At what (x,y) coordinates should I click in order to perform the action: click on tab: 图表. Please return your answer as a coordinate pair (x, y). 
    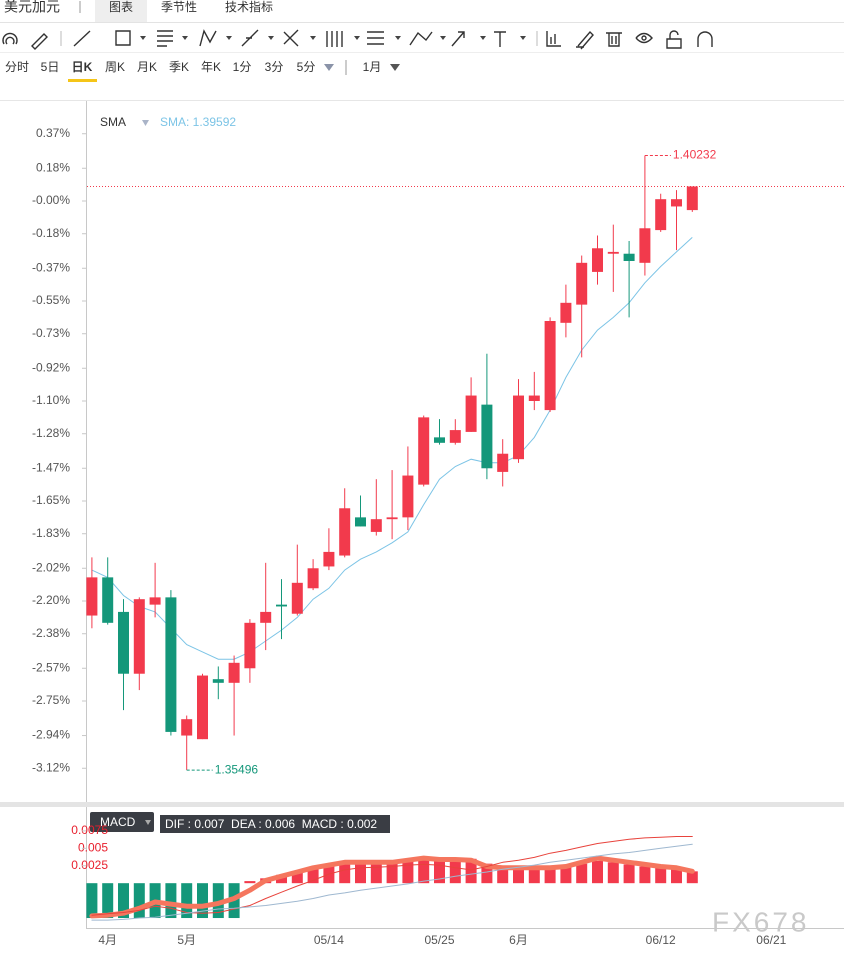
    Looking at the image, I should click on (121, 7).